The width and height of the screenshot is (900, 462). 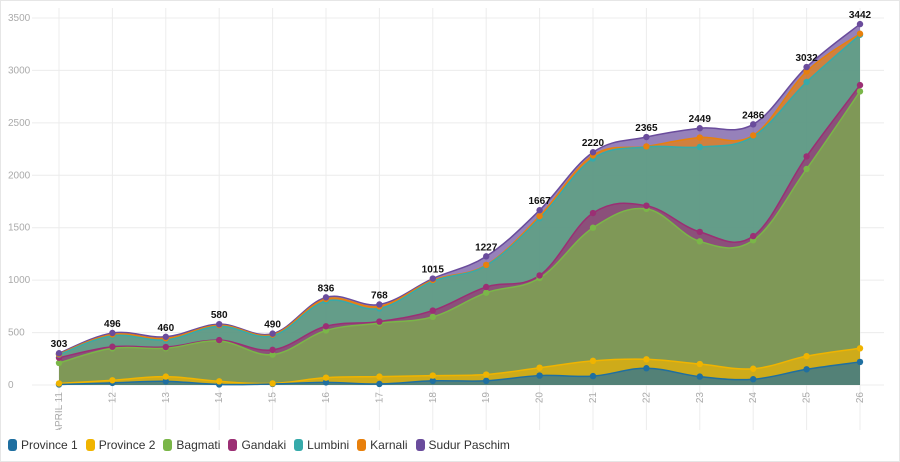 I want to click on legend-label: Sudur Paschim, so click(x=469, y=445).